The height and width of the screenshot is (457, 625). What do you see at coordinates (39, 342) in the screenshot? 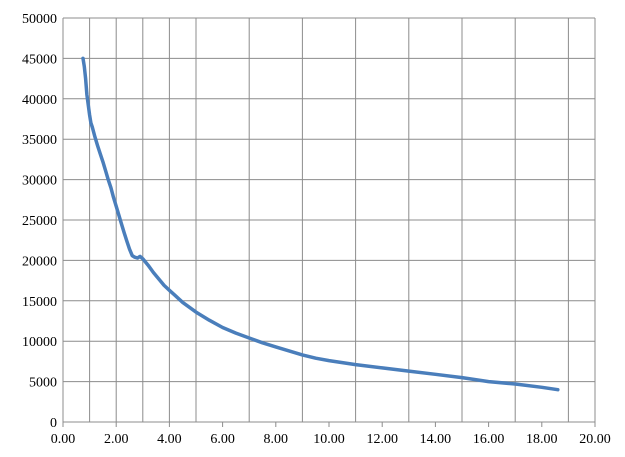
I see `y-tick-label: 10000` at bounding box center [39, 342].